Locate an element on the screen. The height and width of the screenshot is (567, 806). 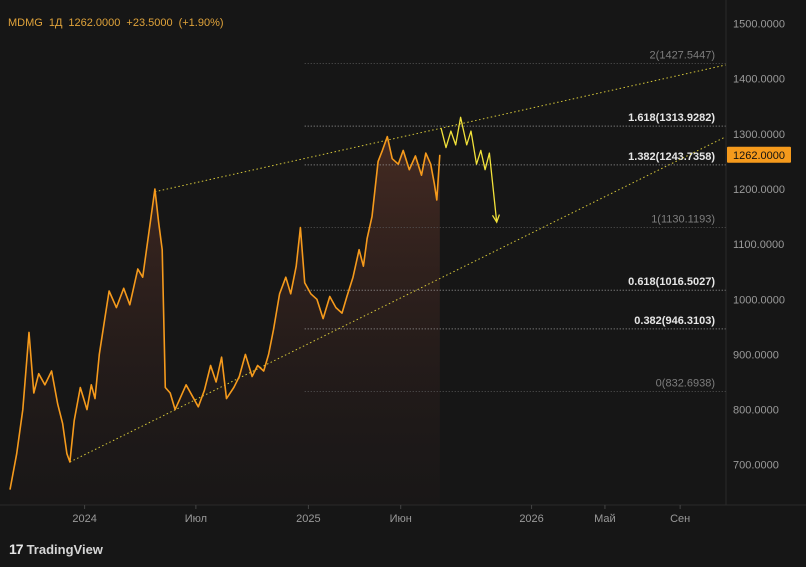
fib-level-label: 0(832.6938) is located at coordinates (685, 384).